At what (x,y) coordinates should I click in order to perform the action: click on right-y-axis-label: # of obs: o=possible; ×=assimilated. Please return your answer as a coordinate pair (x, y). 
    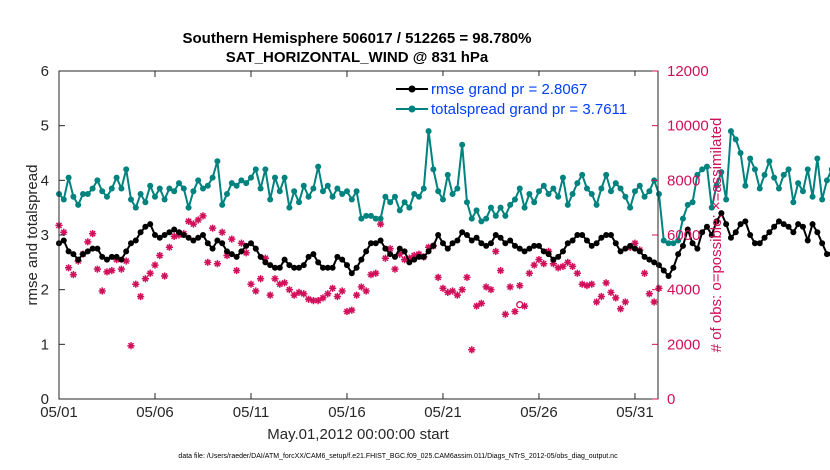
    Looking at the image, I should click on (716, 235).